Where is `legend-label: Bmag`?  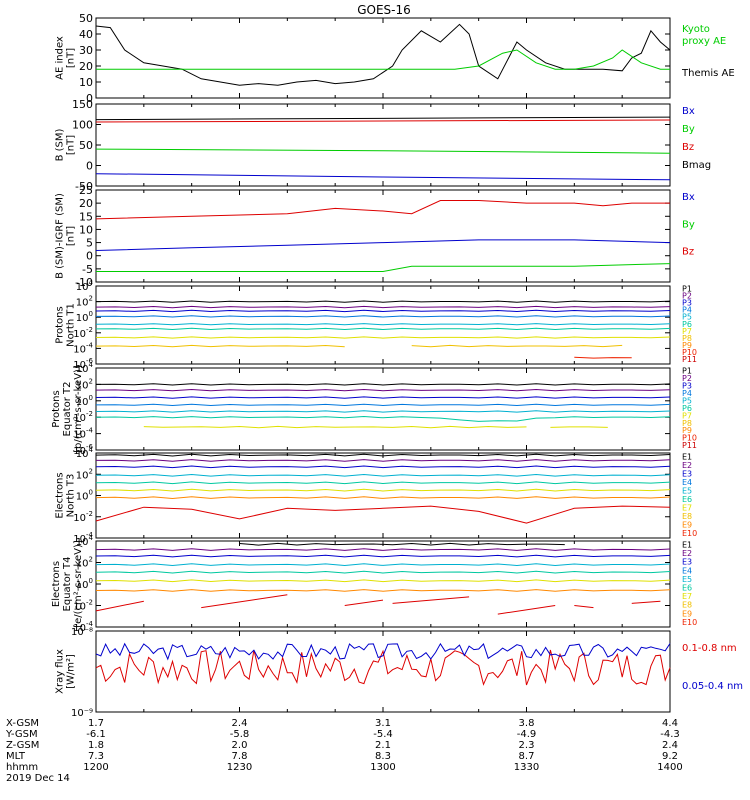
legend-label: Bmag is located at coordinates (696, 165).